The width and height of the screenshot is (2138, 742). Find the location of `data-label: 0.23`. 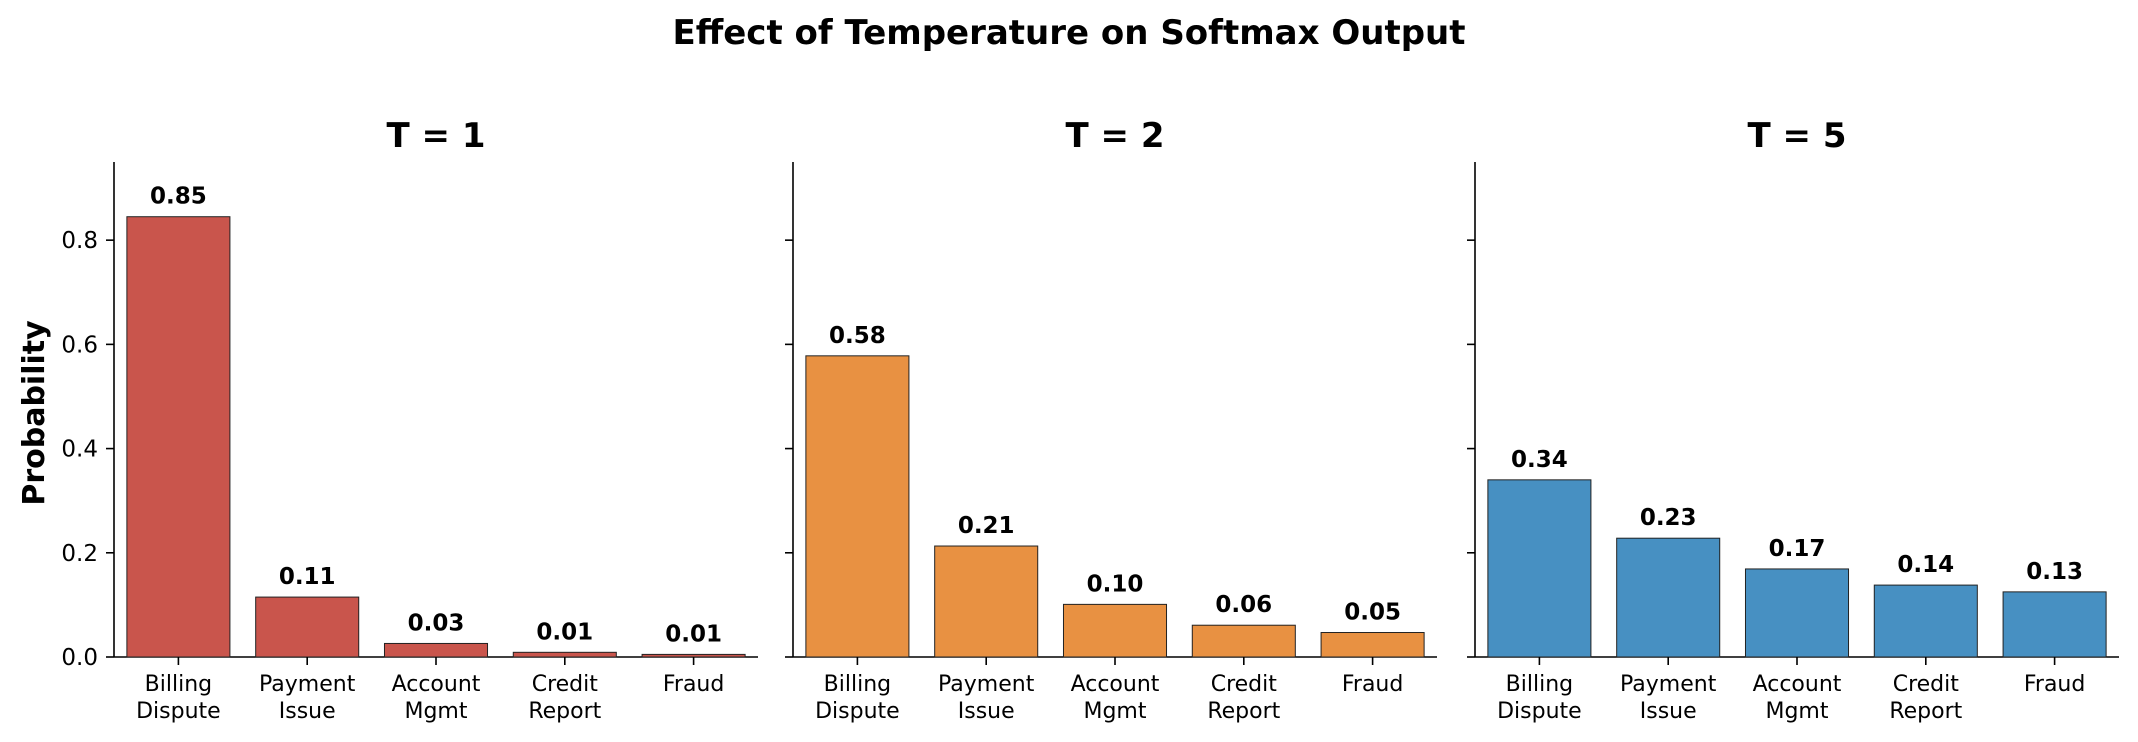

data-label: 0.23 is located at coordinates (1668, 518).